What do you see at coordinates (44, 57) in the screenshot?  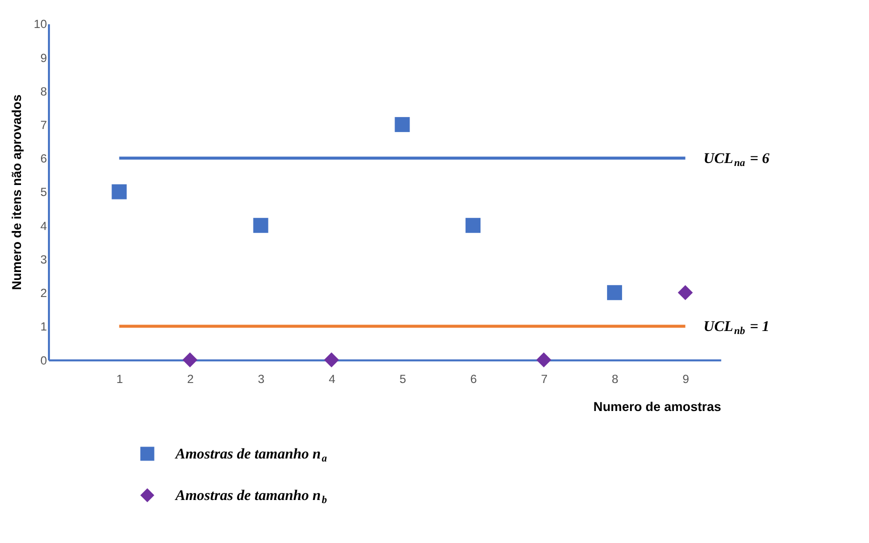 I see `y-tick-label: 9` at bounding box center [44, 57].